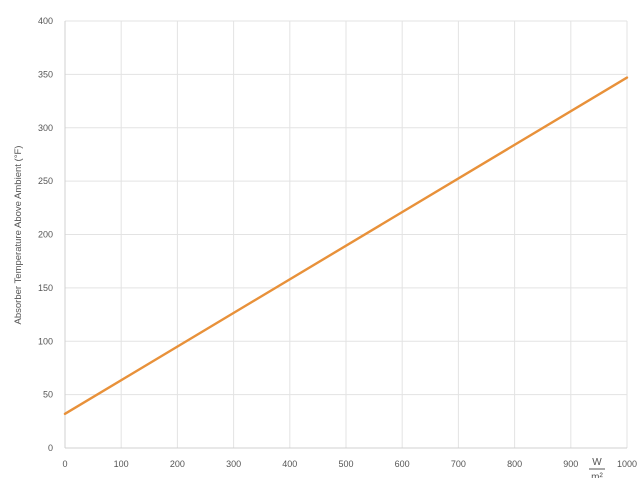 The height and width of the screenshot is (478, 642). I want to click on x-unit-numerator: W, so click(597, 462).